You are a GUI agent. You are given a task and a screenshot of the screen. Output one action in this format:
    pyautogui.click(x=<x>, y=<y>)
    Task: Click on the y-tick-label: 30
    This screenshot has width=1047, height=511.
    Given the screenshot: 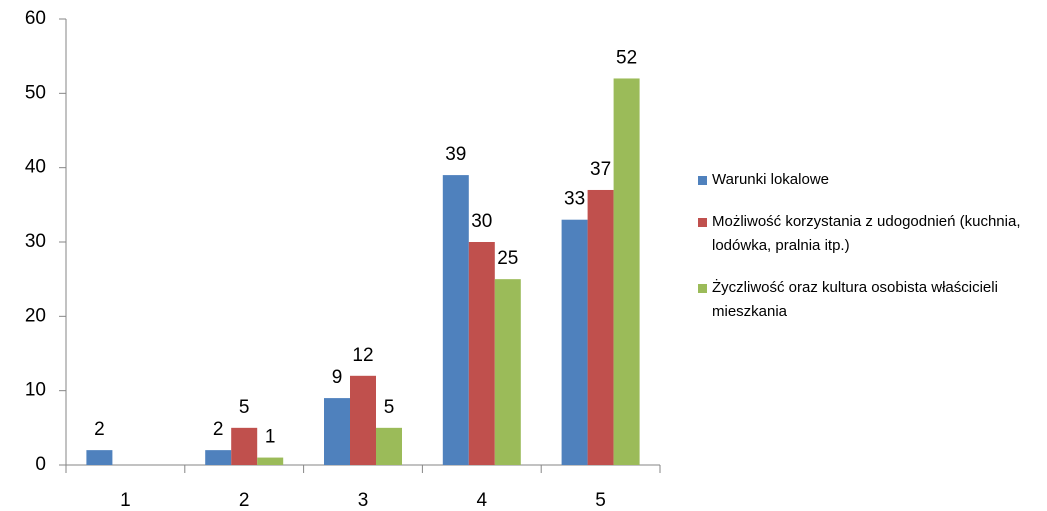 What is the action you would take?
    pyautogui.click(x=35, y=241)
    